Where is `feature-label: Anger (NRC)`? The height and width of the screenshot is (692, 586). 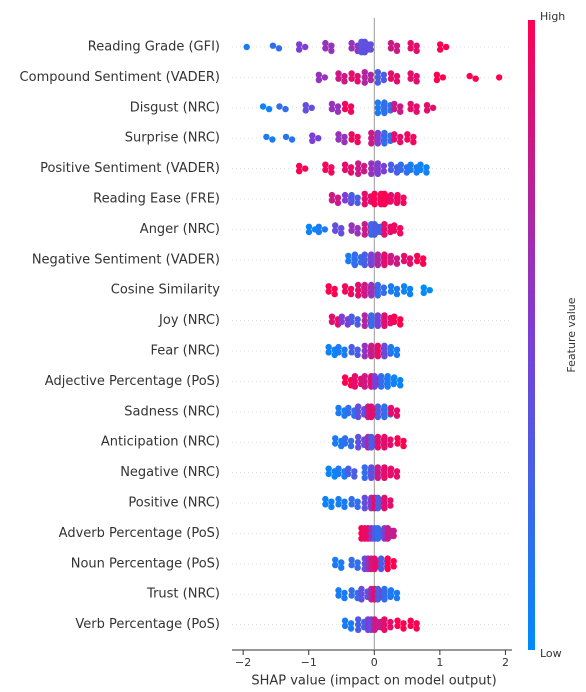
feature-label: Anger (NRC) is located at coordinates (180, 229).